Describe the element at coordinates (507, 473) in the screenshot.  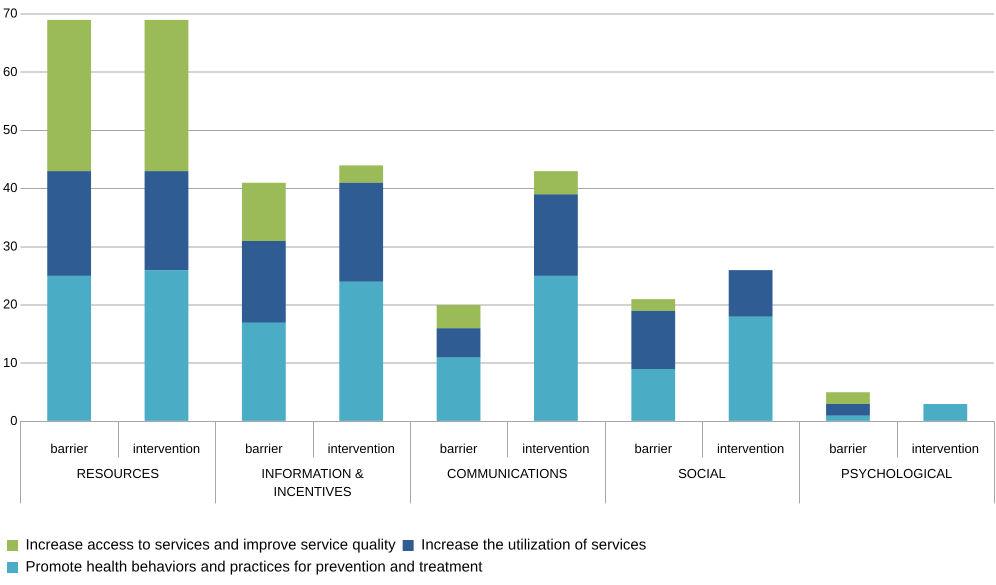
I see `text: COMMUNICATIONS` at that location.